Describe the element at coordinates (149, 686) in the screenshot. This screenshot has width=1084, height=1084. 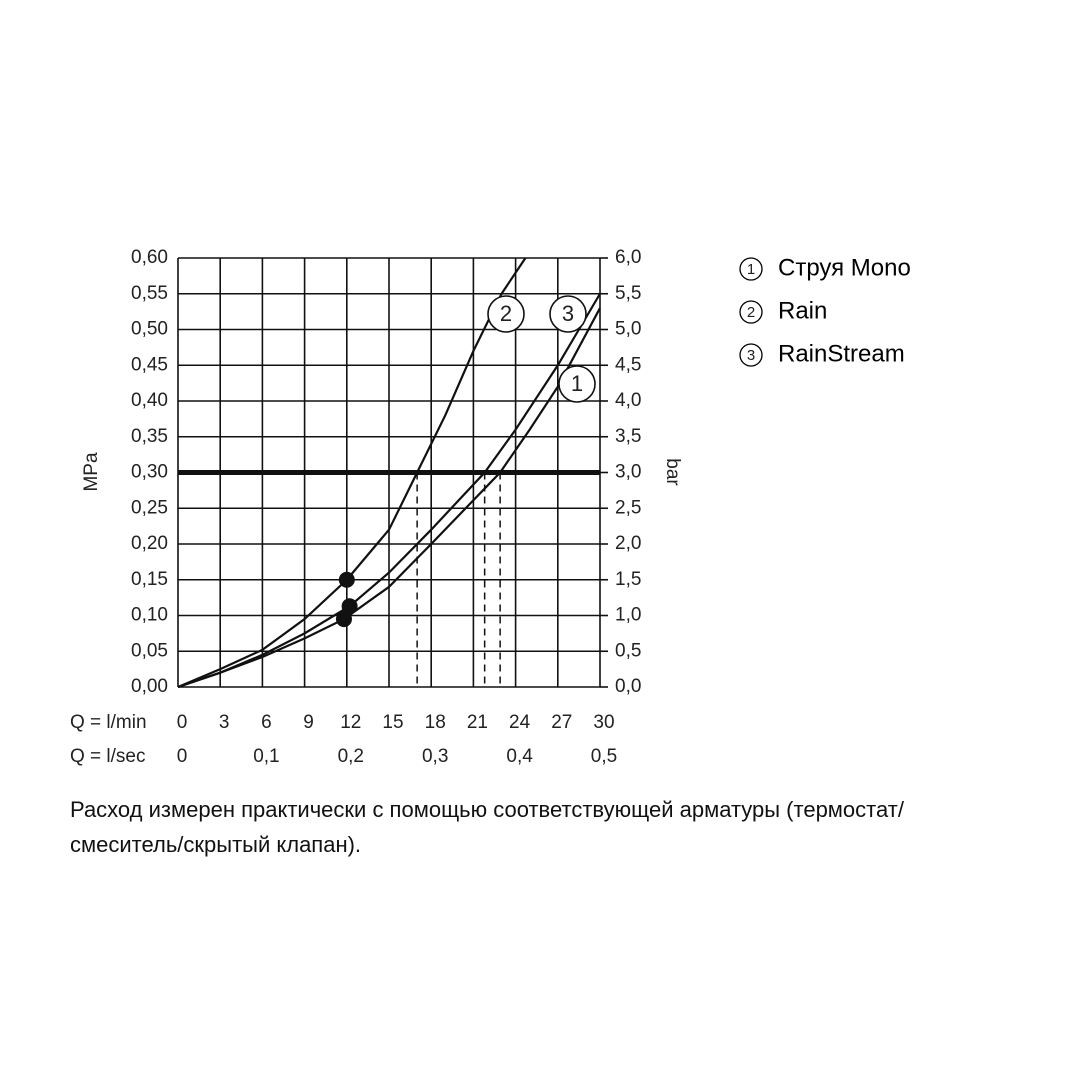
I see `y-tick-label: 0,00` at that location.